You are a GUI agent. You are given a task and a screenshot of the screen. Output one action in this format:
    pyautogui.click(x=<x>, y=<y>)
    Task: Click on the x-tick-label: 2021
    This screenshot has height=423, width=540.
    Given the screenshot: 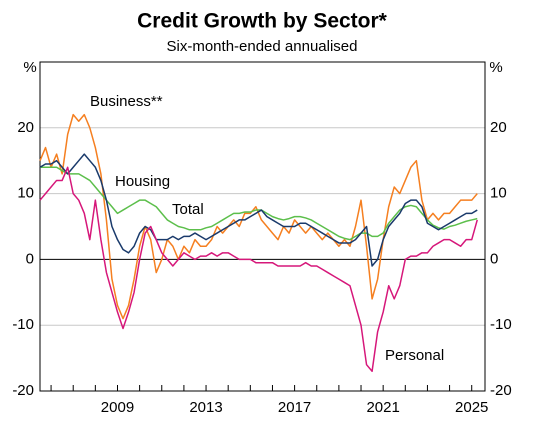 What is the action you would take?
    pyautogui.click(x=382, y=407)
    